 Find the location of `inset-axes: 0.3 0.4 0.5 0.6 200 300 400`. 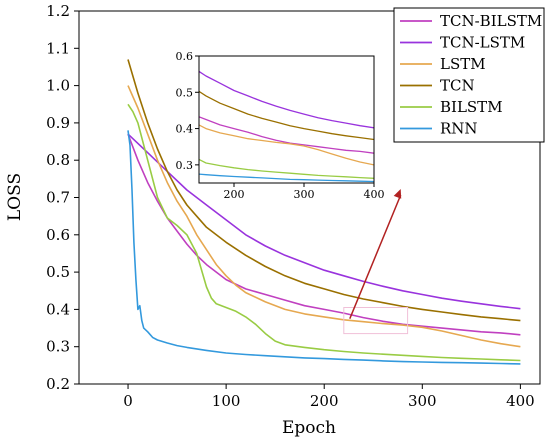

inset-axes: 0.3 0.4 0.5 0.6 200 300 400 is located at coordinates (280, 125).